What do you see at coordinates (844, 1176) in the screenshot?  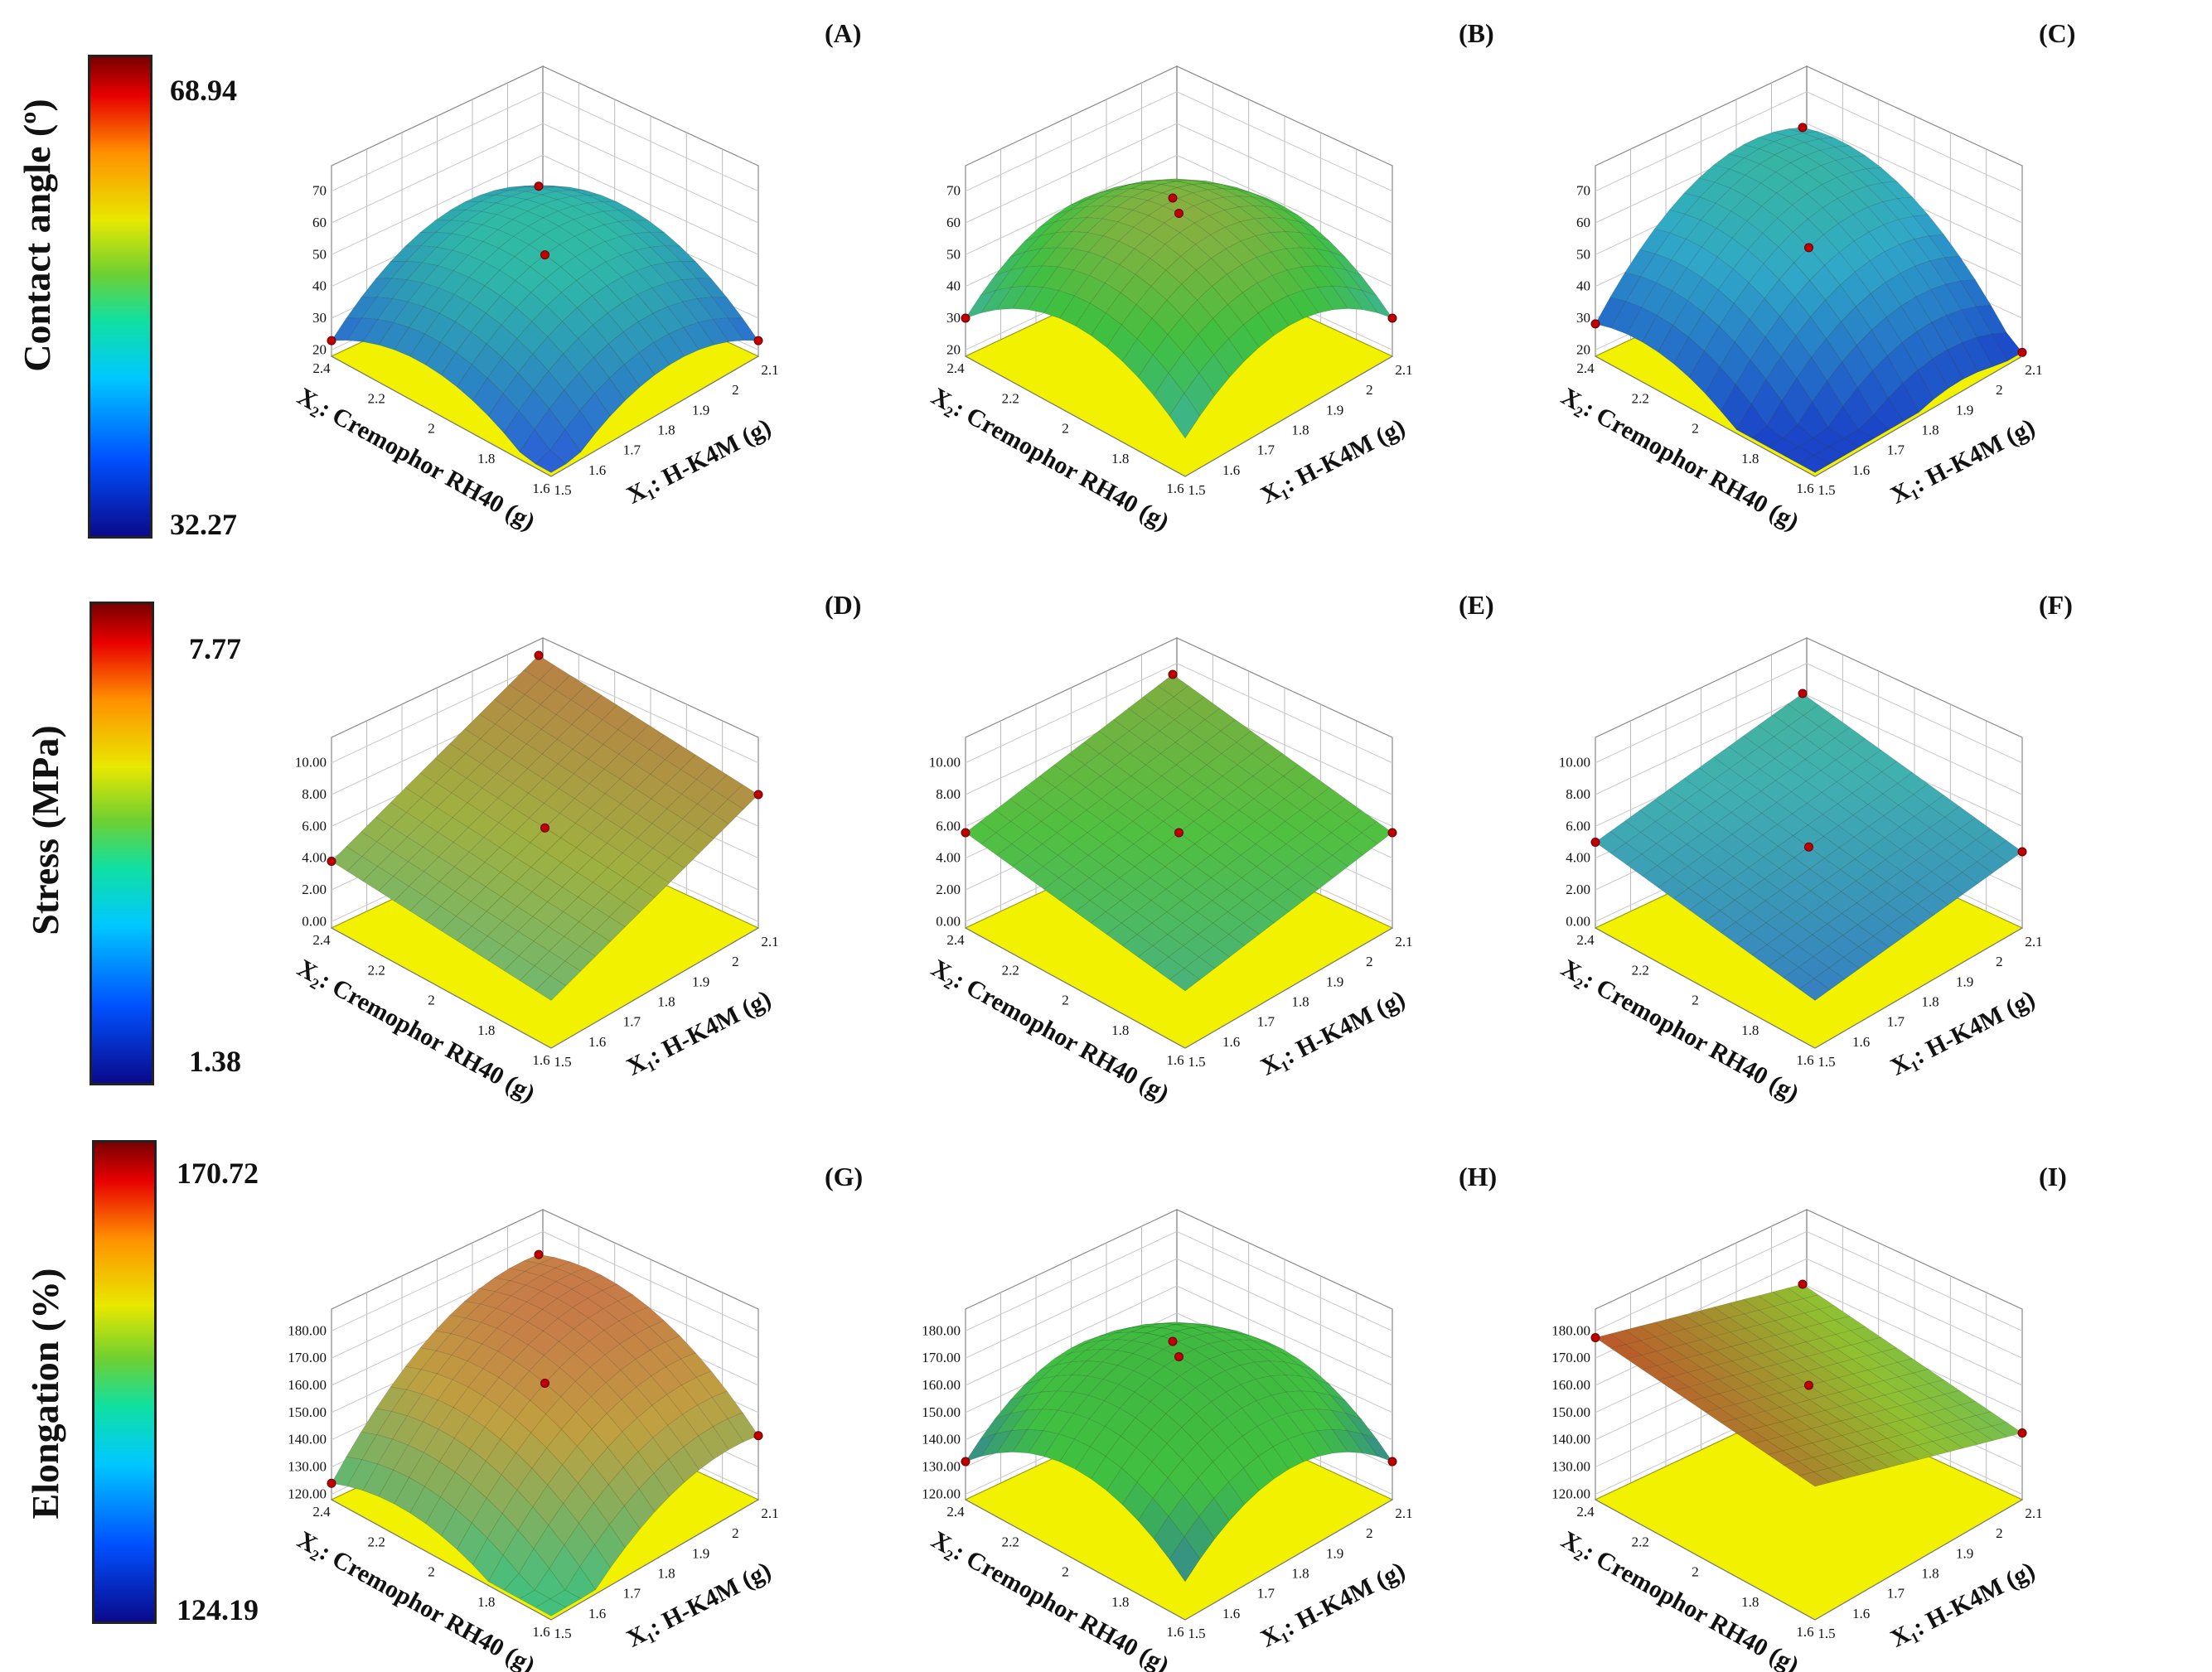 I see `panel-label: (G)` at bounding box center [844, 1176].